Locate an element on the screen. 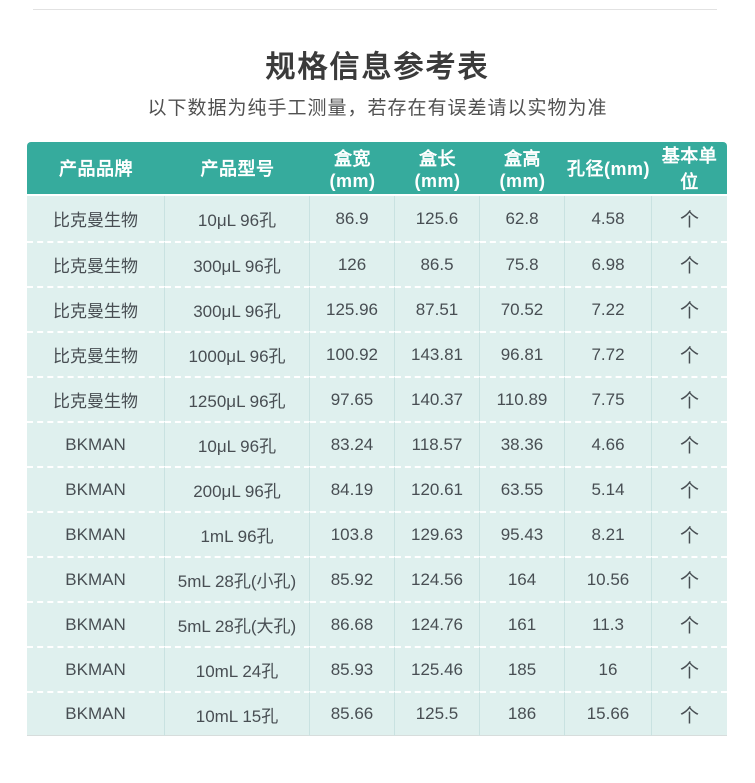 Image resolution: width=755 pixels, height=783 pixels. table-cell: 125.96 is located at coordinates (352, 308).